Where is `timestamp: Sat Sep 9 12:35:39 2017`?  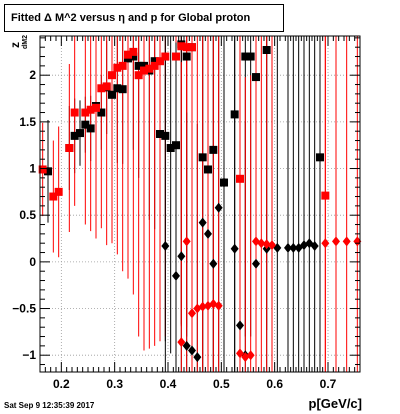 timestamp: Sat Sep 9 12:35:39 2017 is located at coordinates (49, 405).